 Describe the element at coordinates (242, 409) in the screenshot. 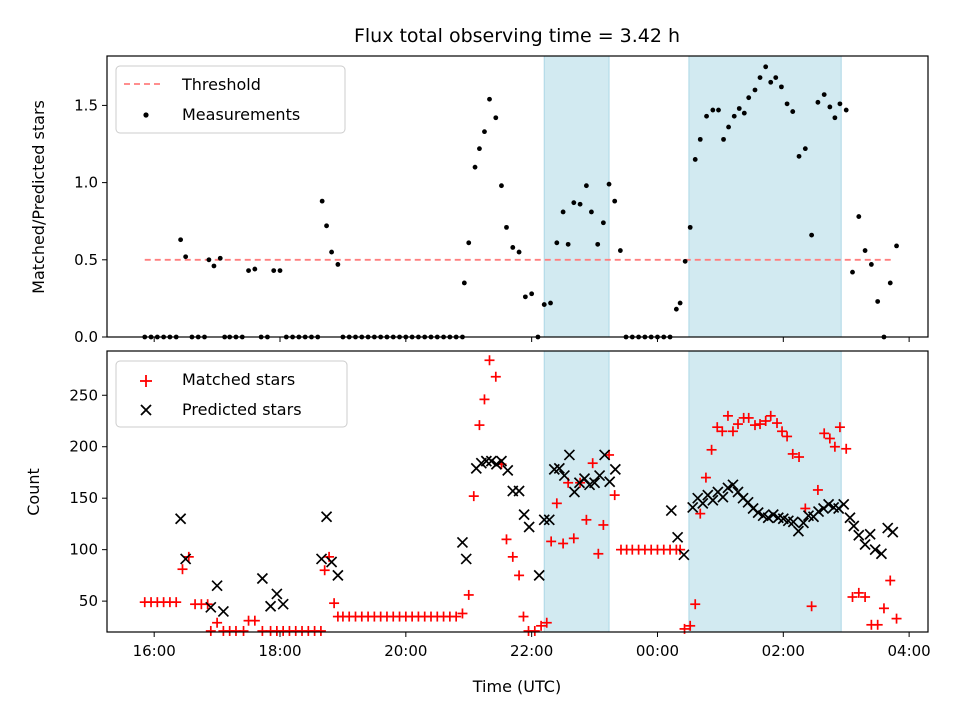

I see `predicted-legend-label: Predicted stars` at that location.